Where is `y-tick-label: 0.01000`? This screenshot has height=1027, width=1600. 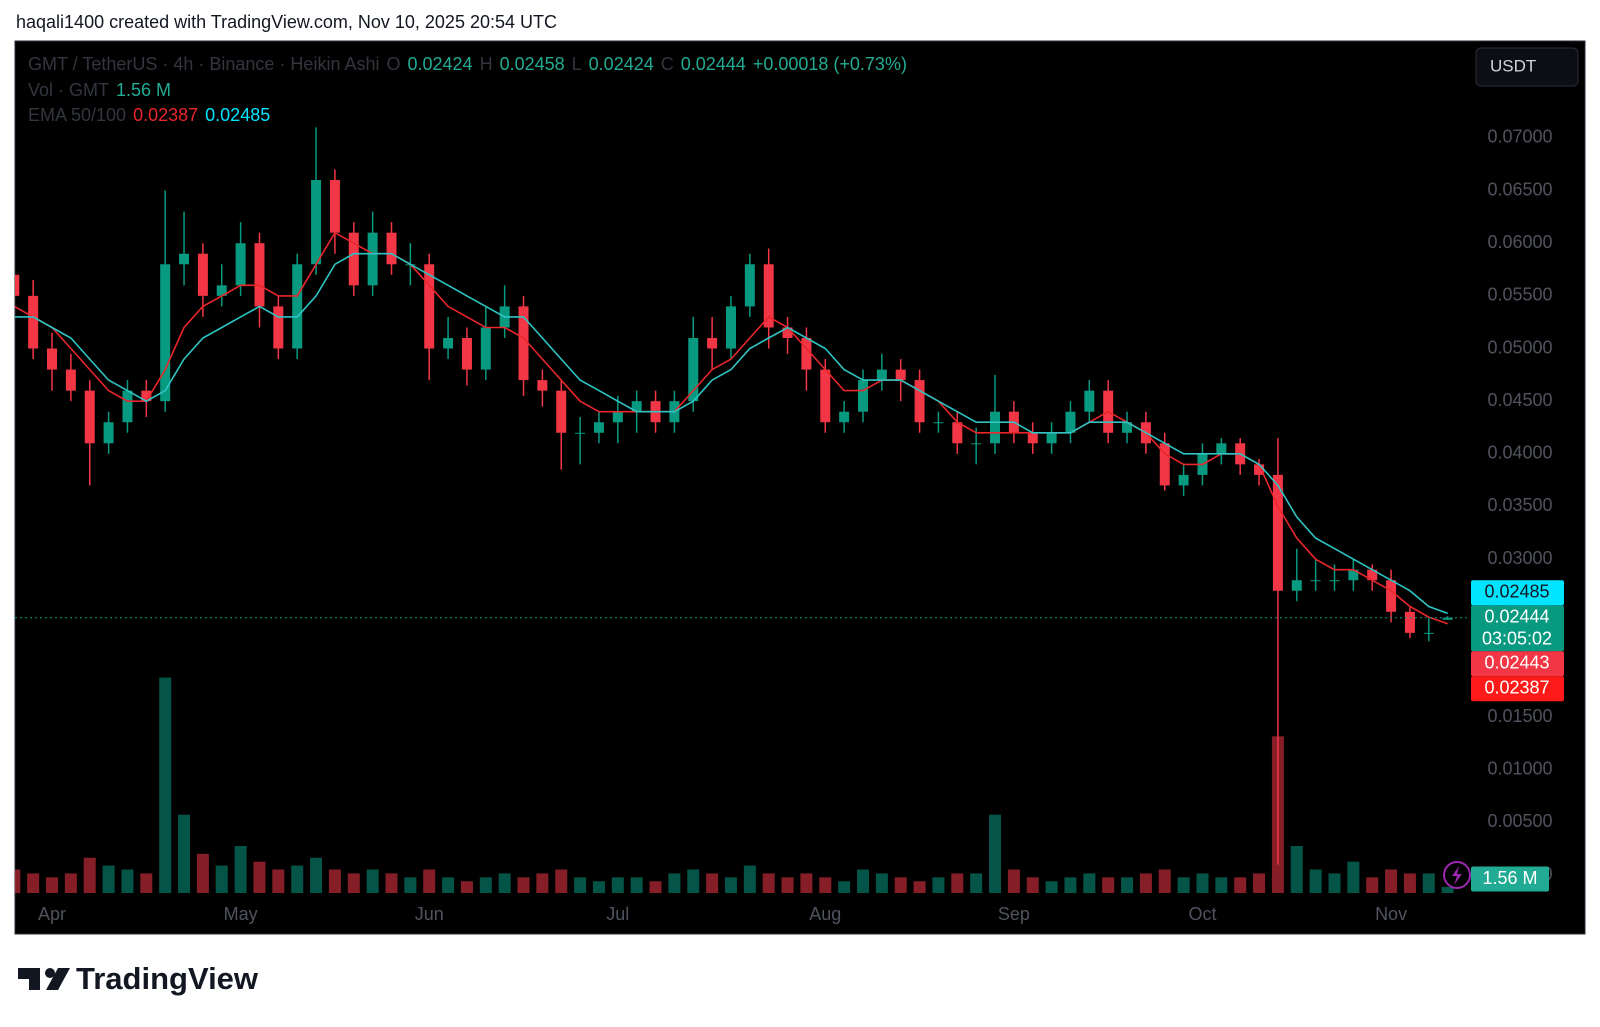
y-tick-label: 0.01000 is located at coordinates (1519, 769).